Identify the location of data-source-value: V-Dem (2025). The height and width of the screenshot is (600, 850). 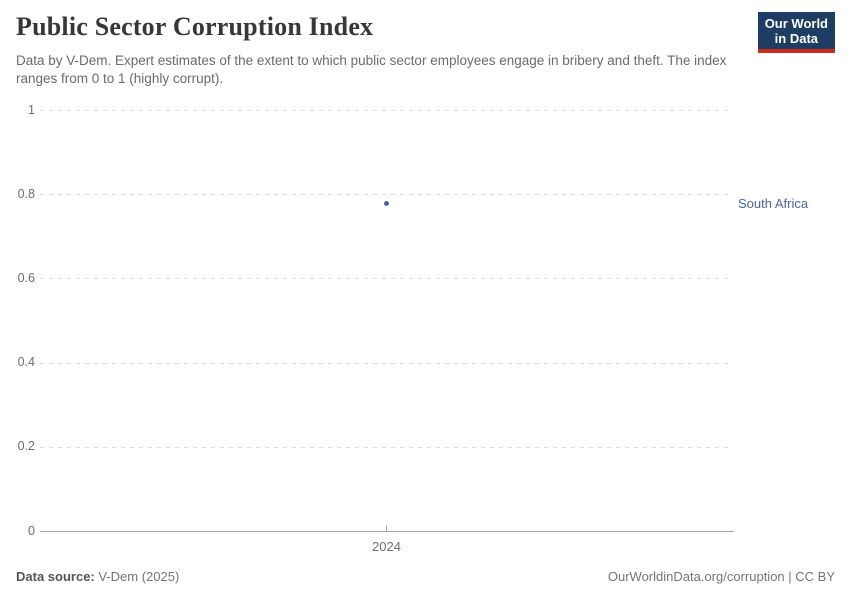
(137, 576).